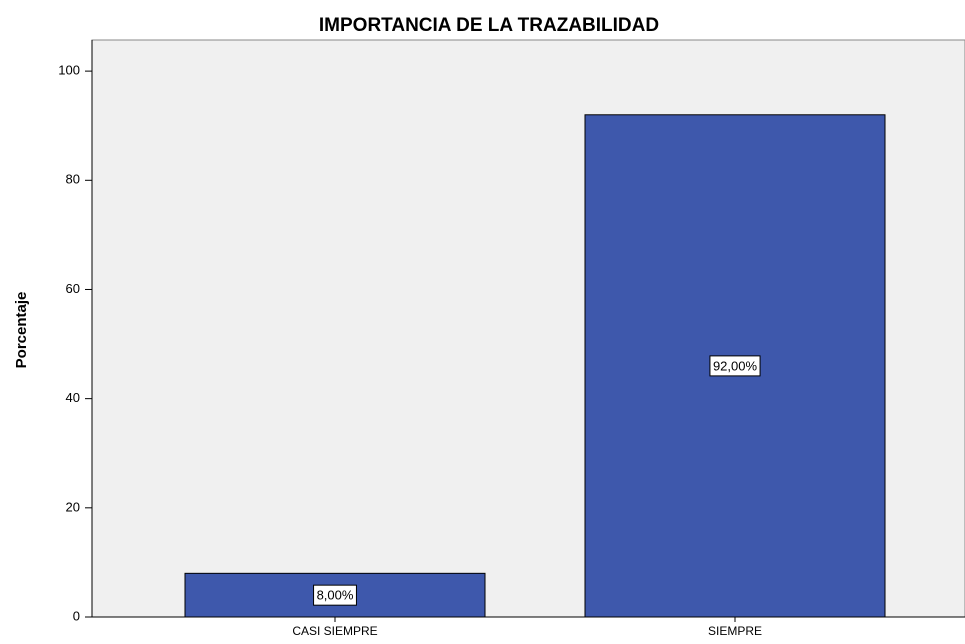 This screenshot has height=644, width=965. What do you see at coordinates (73, 288) in the screenshot?
I see `y-tick-label: 60` at bounding box center [73, 288].